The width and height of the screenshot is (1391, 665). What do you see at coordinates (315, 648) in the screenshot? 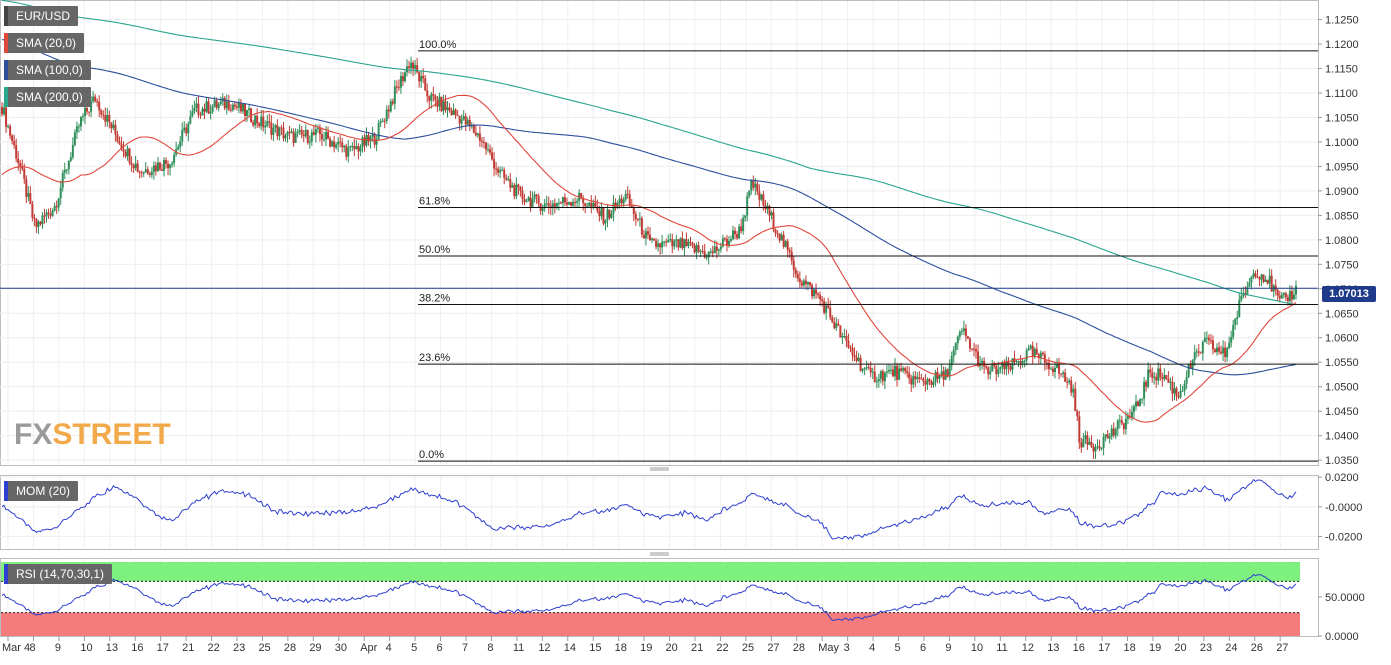
I see `x-tick-label: 29` at bounding box center [315, 648].